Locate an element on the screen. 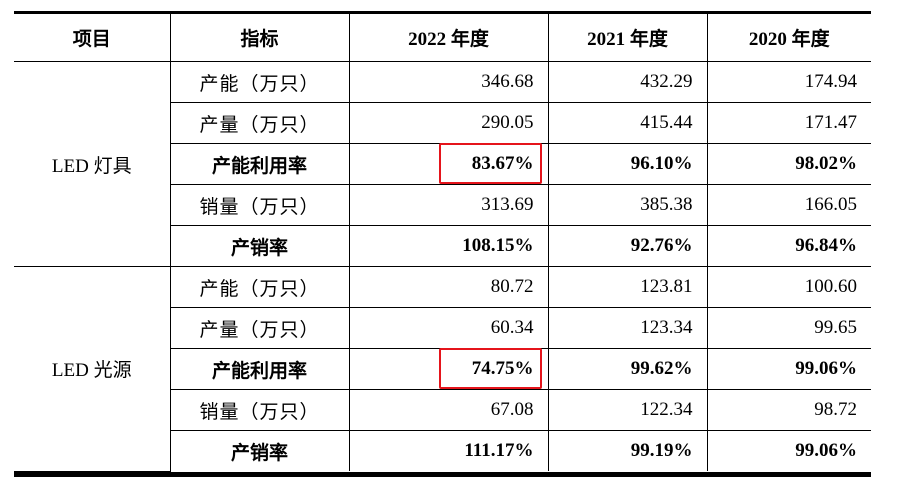 This screenshot has width=905, height=484. highlighted-value-text: 74.75% is located at coordinates (502, 368).